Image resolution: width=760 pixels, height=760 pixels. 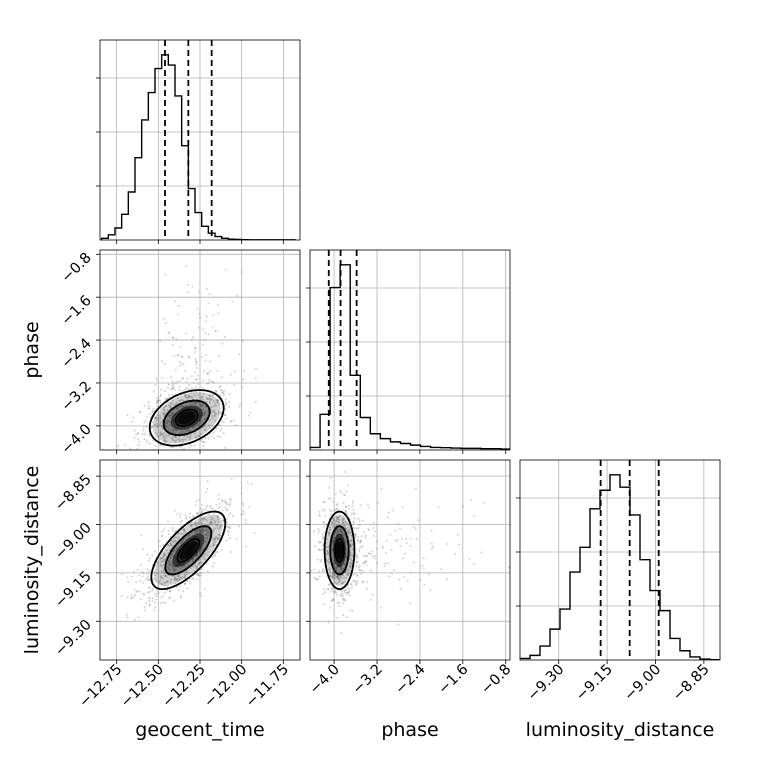 What do you see at coordinates (368, 680) in the screenshot?
I see `x-tick-label-phase: −3.2` at bounding box center [368, 680].